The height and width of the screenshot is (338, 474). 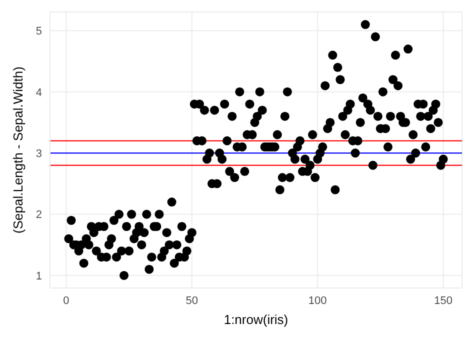 I want to click on y-tick-label: 3, so click(x=39, y=154).